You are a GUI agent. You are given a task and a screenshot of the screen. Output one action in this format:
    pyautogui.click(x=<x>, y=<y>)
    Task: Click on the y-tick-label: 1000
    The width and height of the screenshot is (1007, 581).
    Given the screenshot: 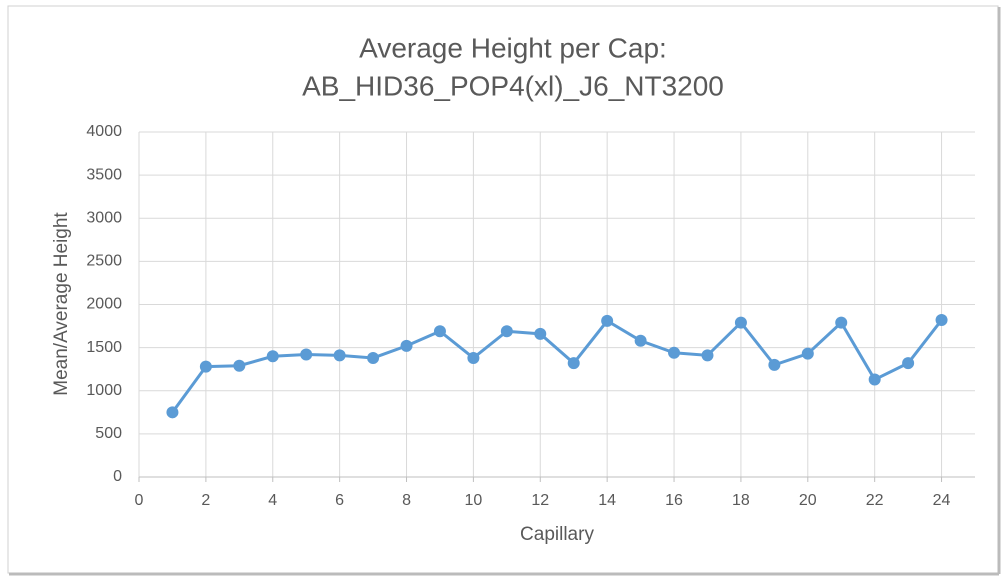 What is the action you would take?
    pyautogui.click(x=104, y=390)
    